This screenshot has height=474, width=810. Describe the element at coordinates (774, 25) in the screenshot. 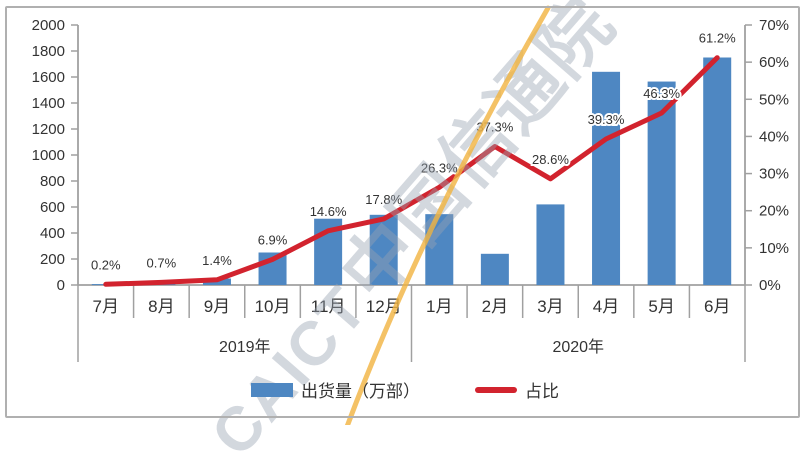

I see `right-axis-tick-label: 70%` at that location.